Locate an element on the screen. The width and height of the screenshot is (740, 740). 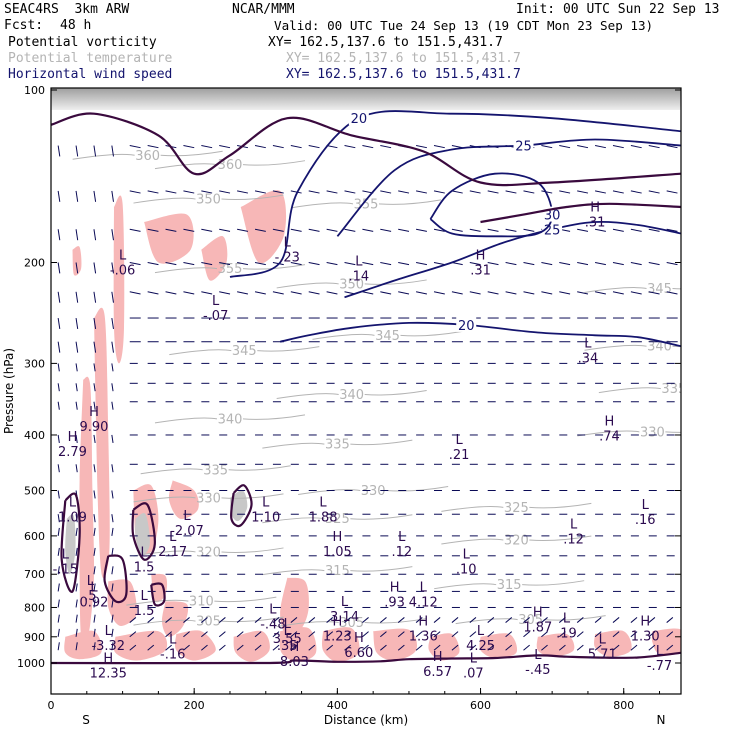
wind-contour-label: 25 is located at coordinates (523, 147).